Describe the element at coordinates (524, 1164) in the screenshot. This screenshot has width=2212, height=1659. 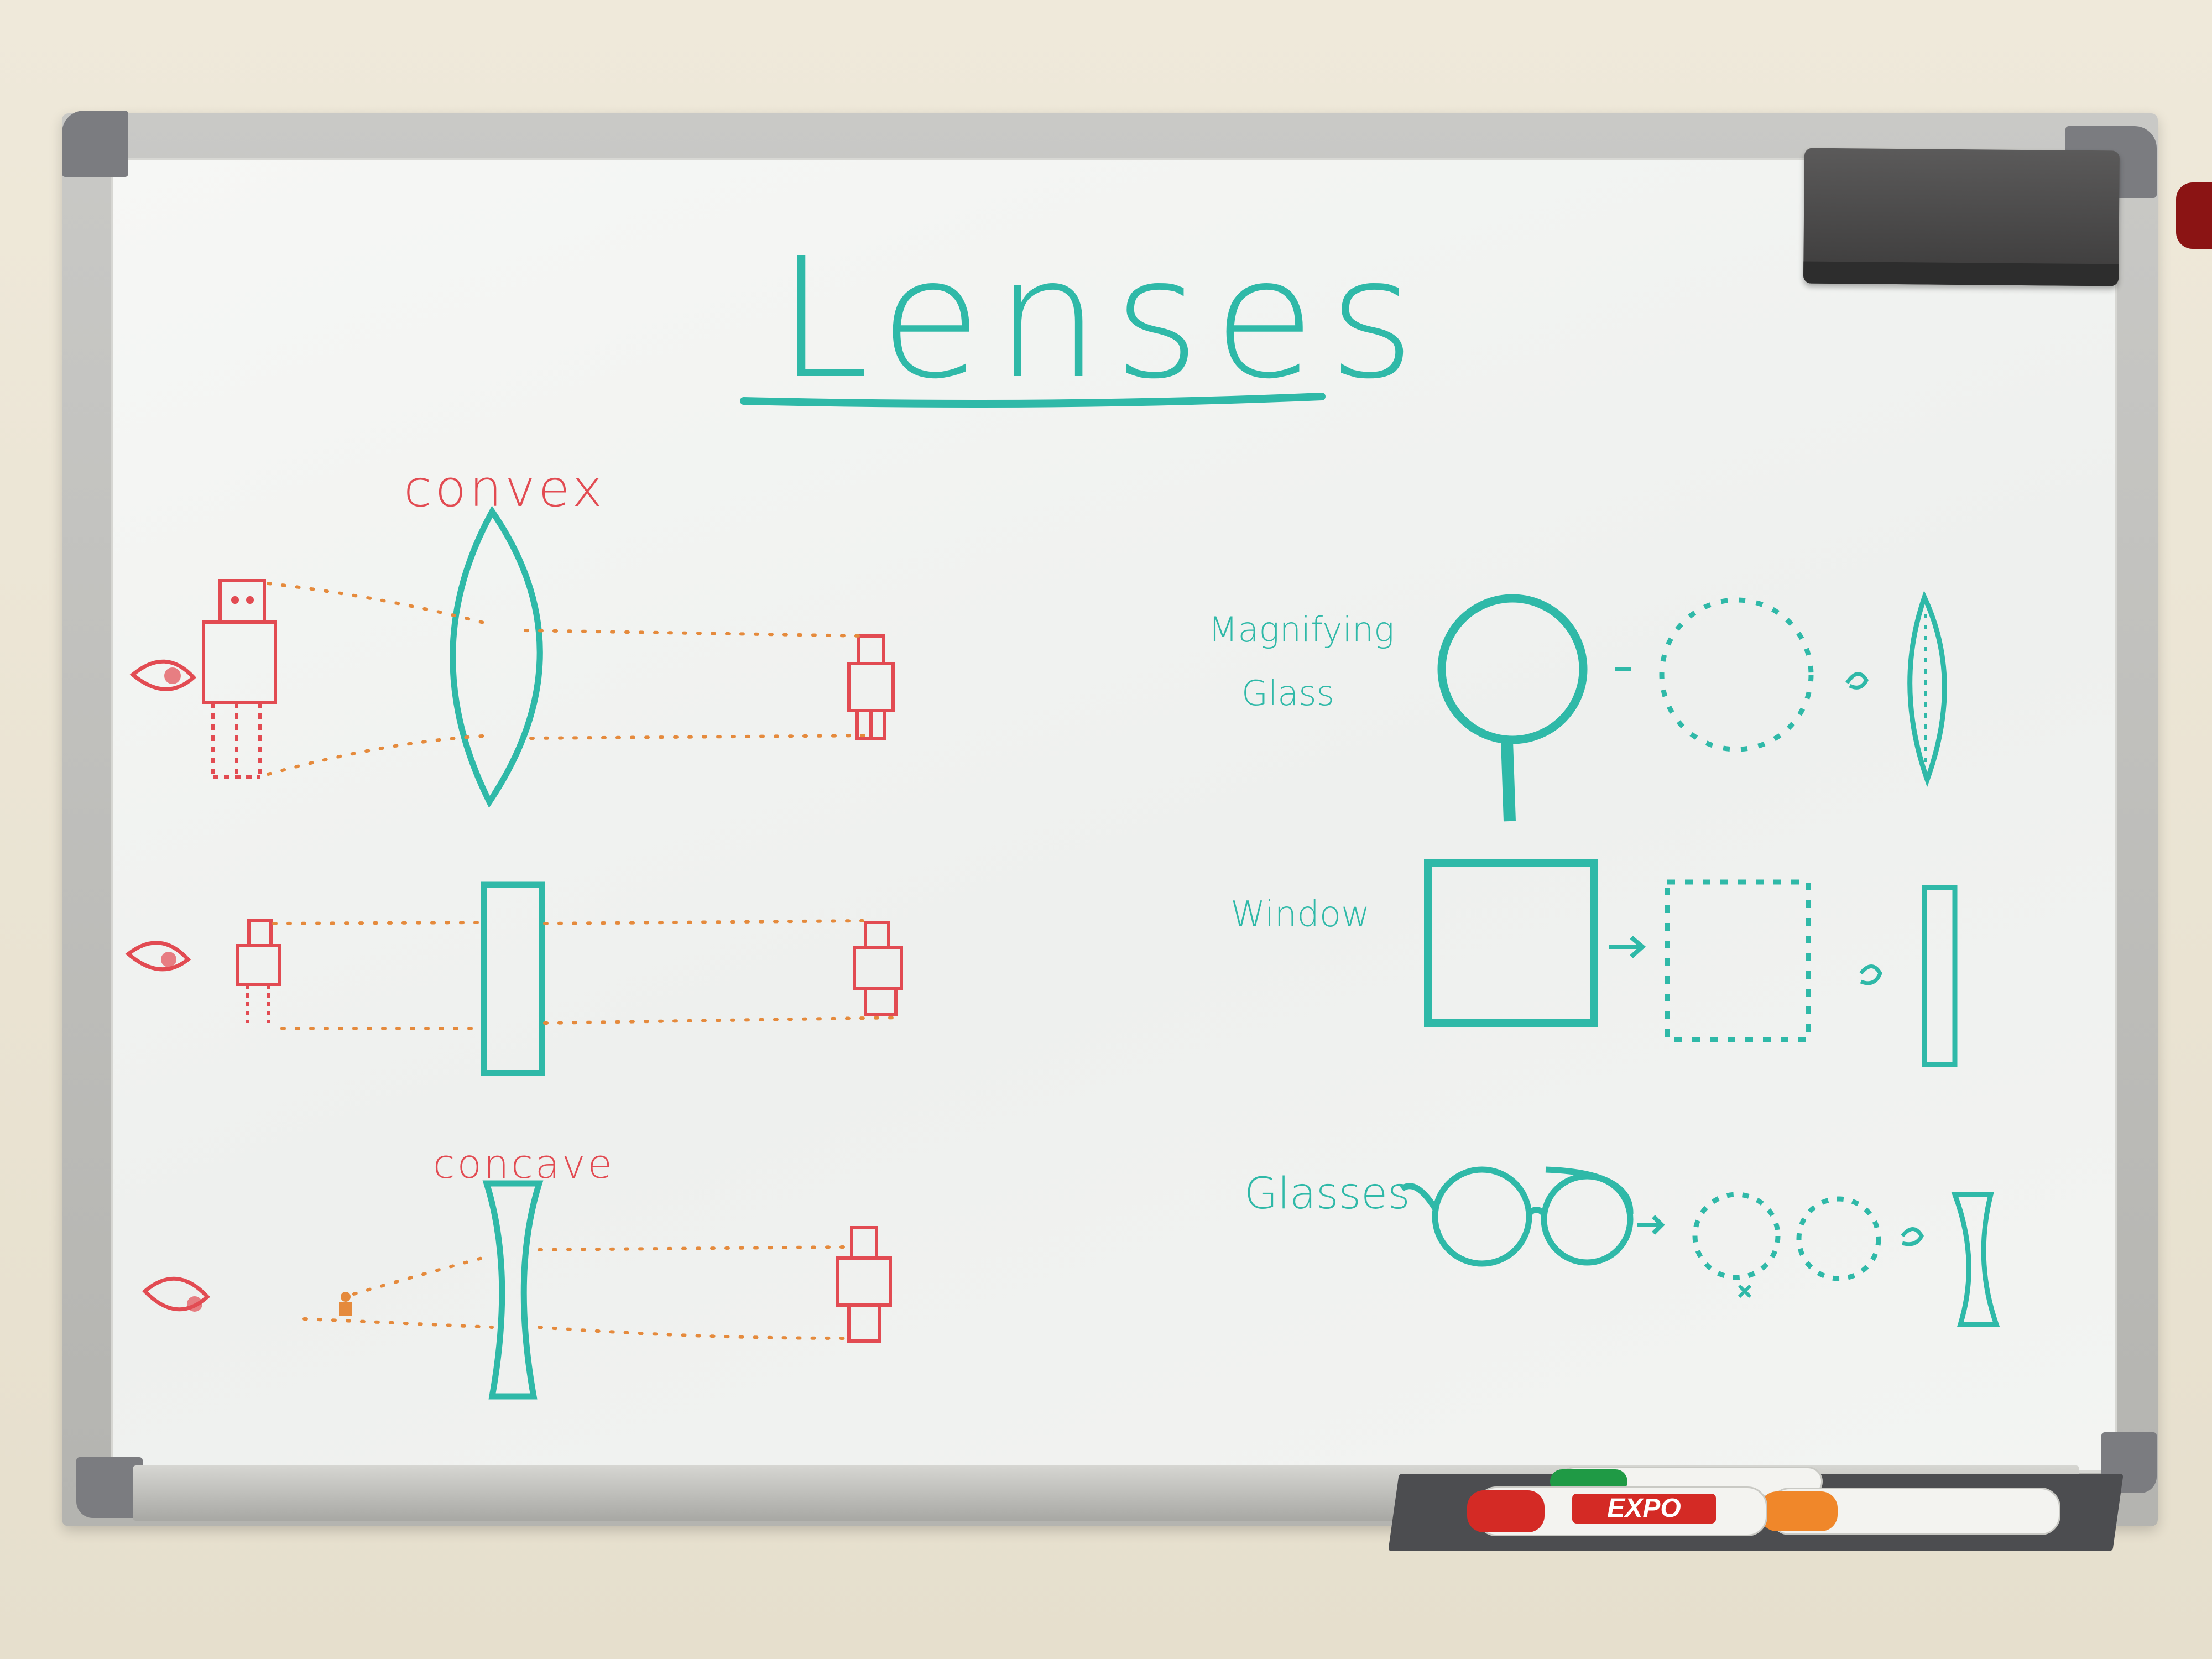
I see `label-concave: concave` at that location.